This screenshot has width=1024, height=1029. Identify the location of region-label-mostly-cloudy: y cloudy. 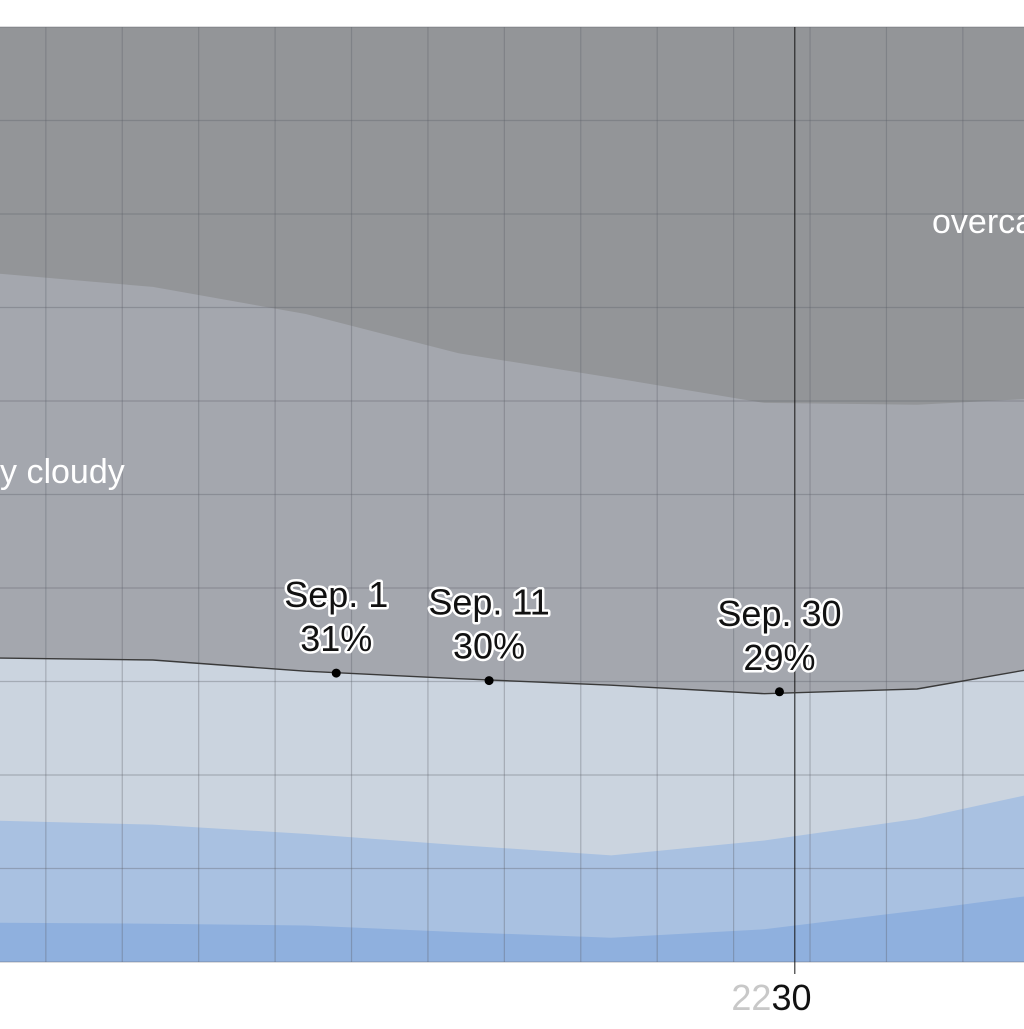
(62, 472).